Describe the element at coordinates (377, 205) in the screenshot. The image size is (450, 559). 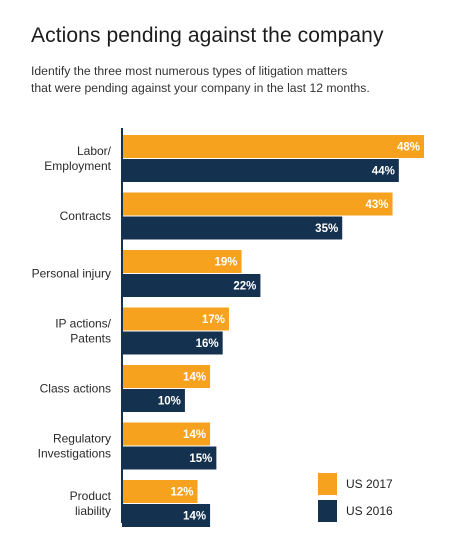
I see `data-label-us-2017-1: 43%` at that location.